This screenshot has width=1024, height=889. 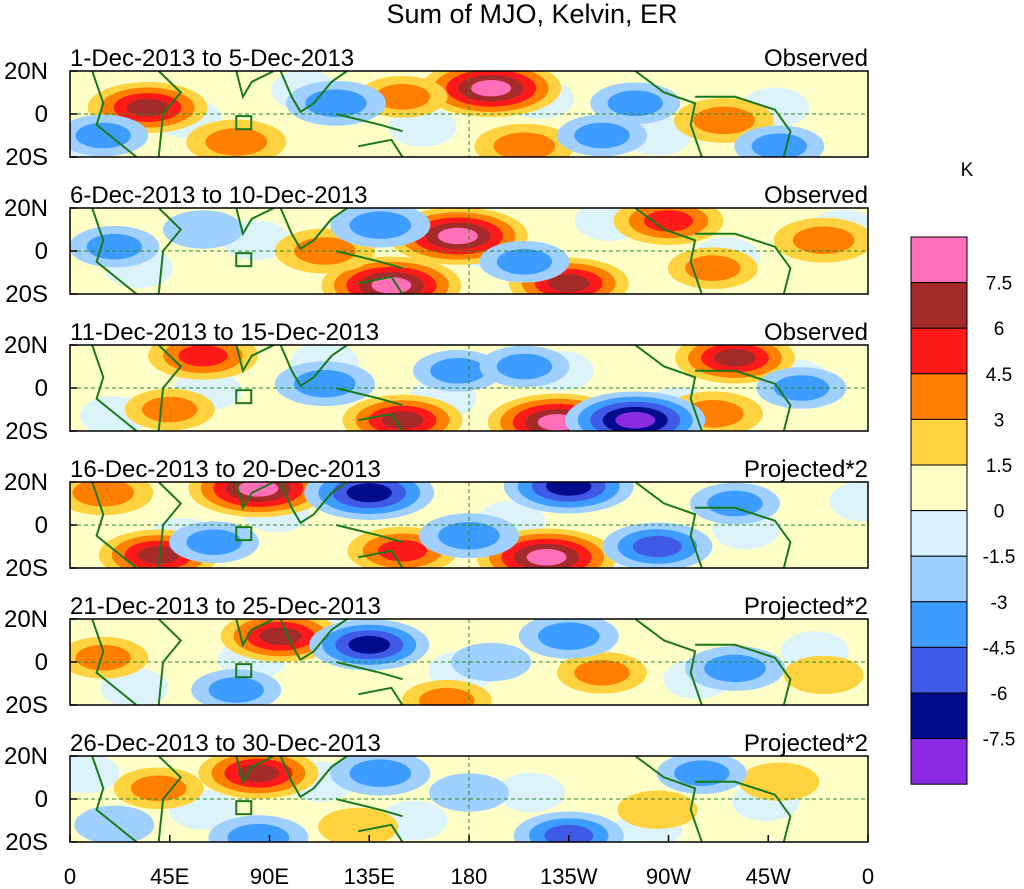 I want to click on panel-1: 20N 0 20S 1-Dec-2013 to 5-Dec-2013 Observed, so click(x=436, y=108).